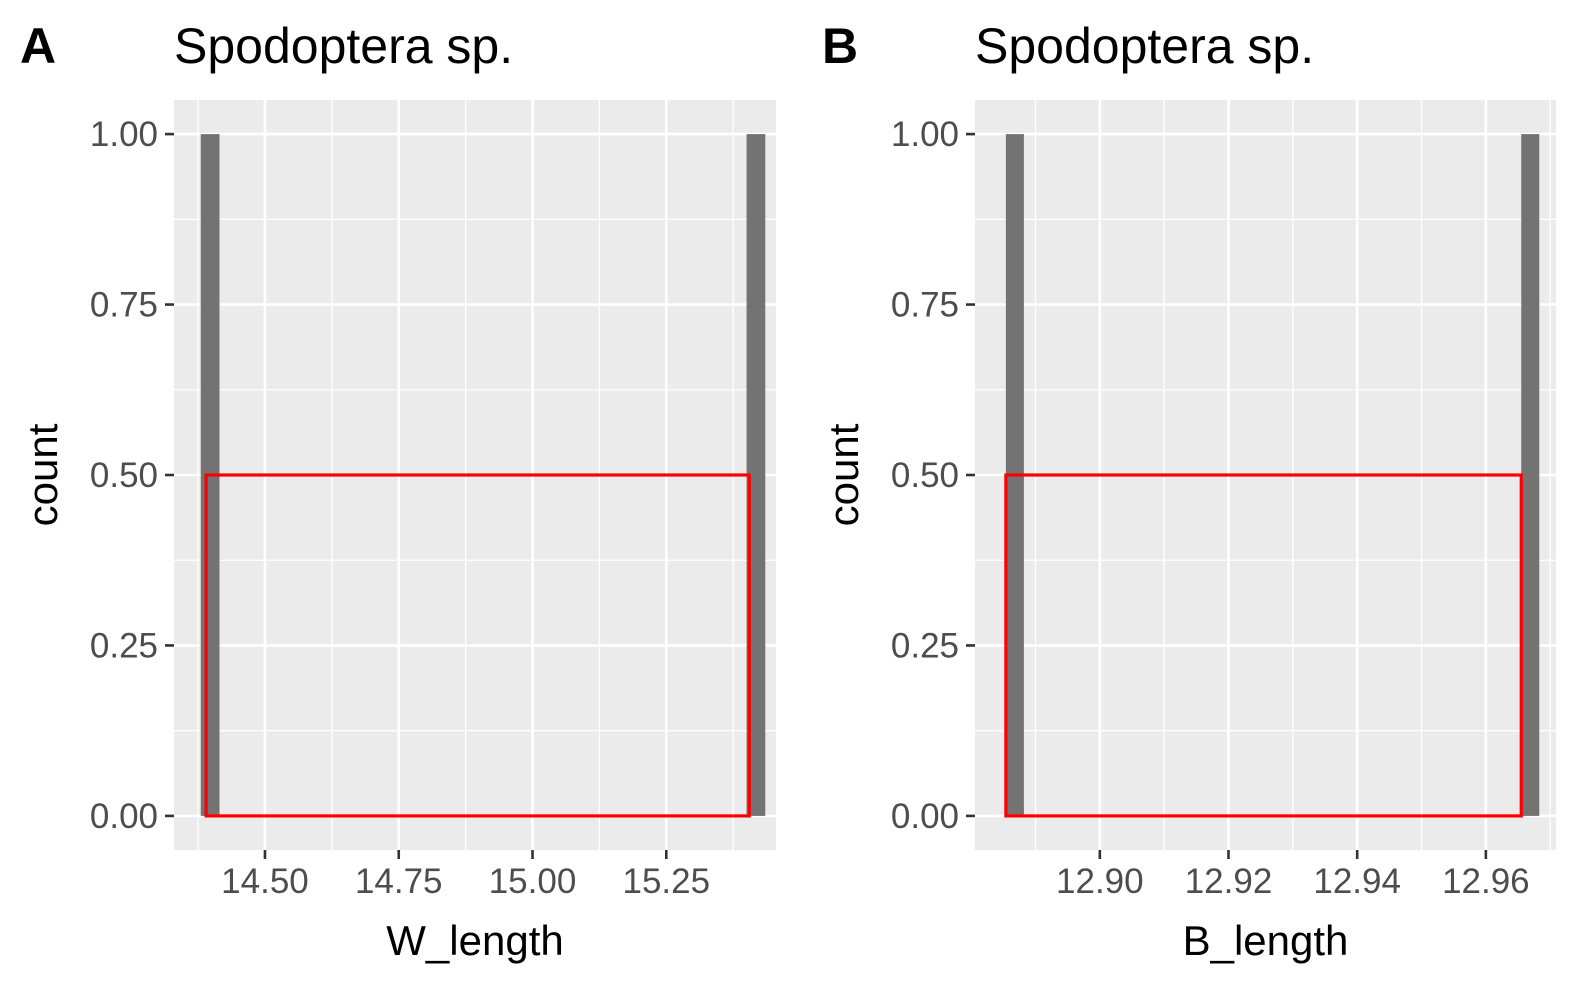  Describe the element at coordinates (533, 881) in the screenshot. I see `x-tick-label: 15.00` at that location.